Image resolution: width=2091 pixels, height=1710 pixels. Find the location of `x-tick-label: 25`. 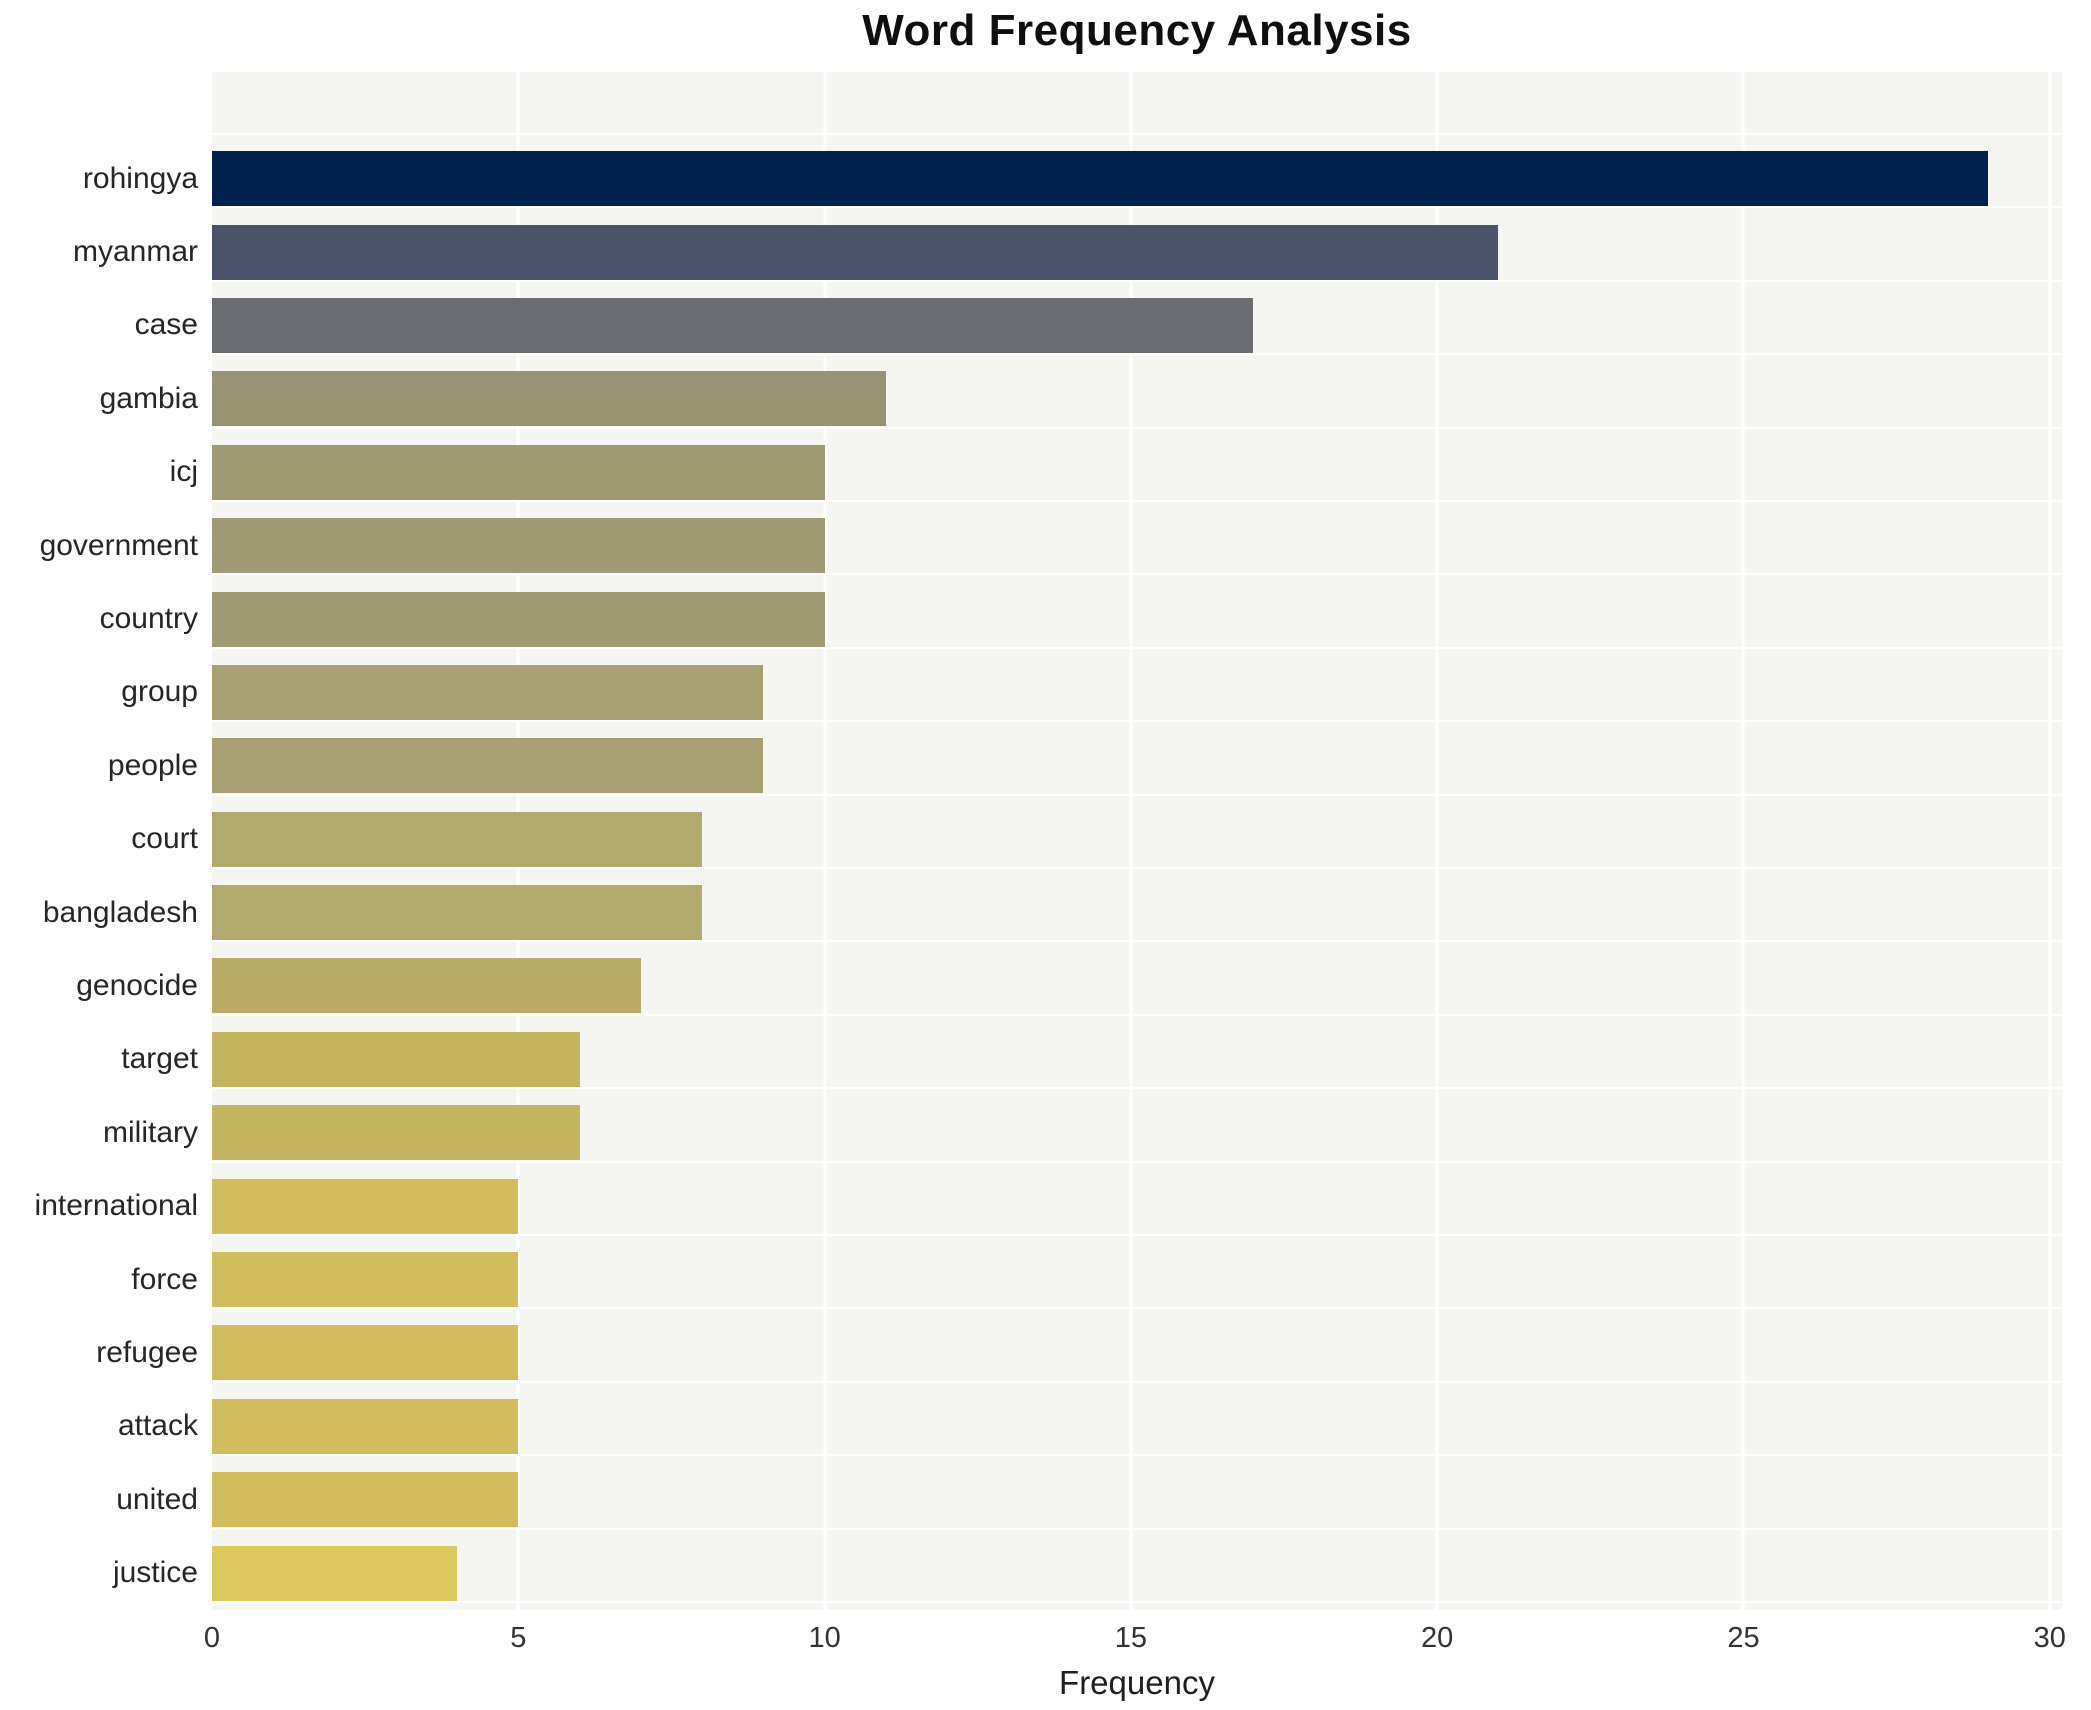

x-tick-label: 25 is located at coordinates (1743, 1638).